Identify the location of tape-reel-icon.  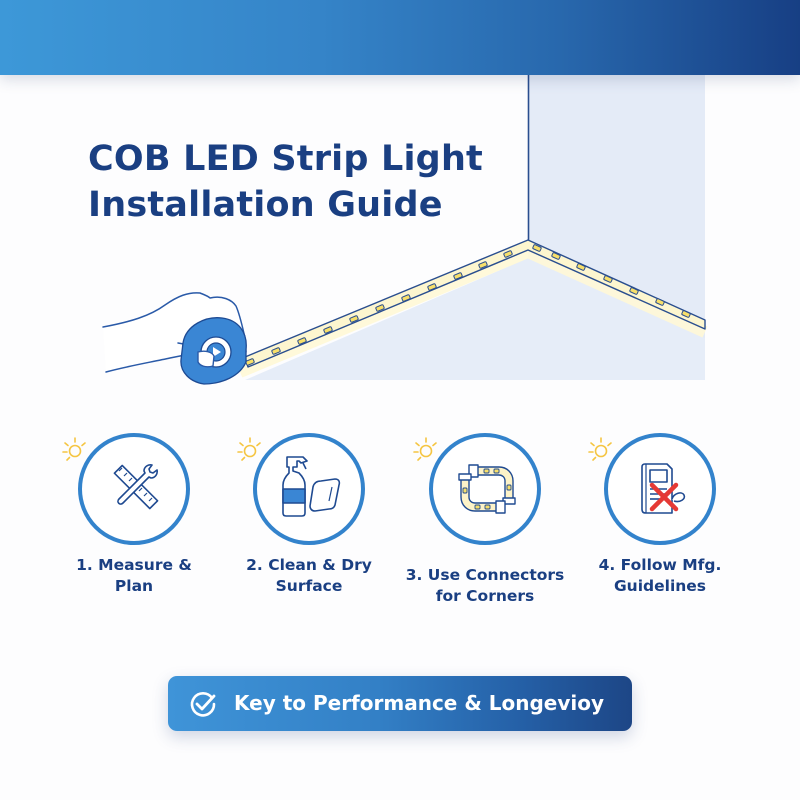
(213, 351).